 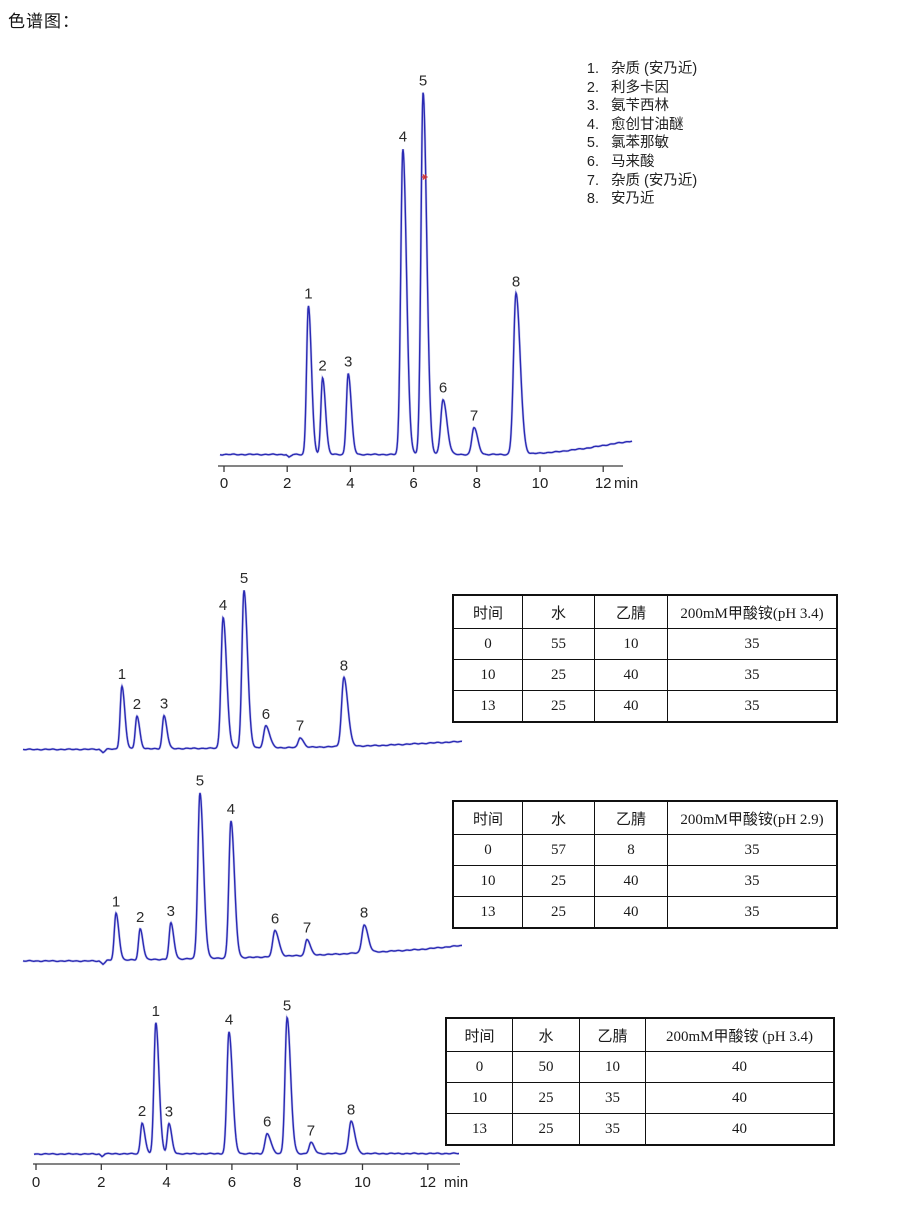 I want to click on legend-item-number: 2., so click(x=592, y=87).